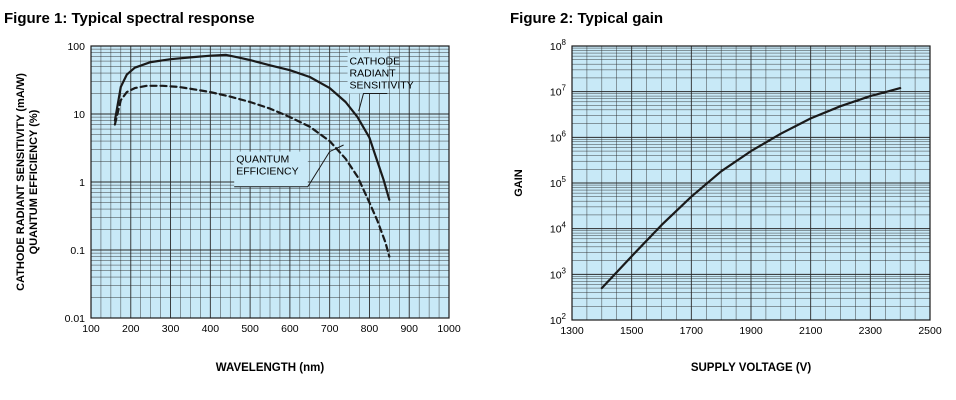 The image size is (956, 400). I want to click on chart1-x-tick-label: 200, so click(131, 329).